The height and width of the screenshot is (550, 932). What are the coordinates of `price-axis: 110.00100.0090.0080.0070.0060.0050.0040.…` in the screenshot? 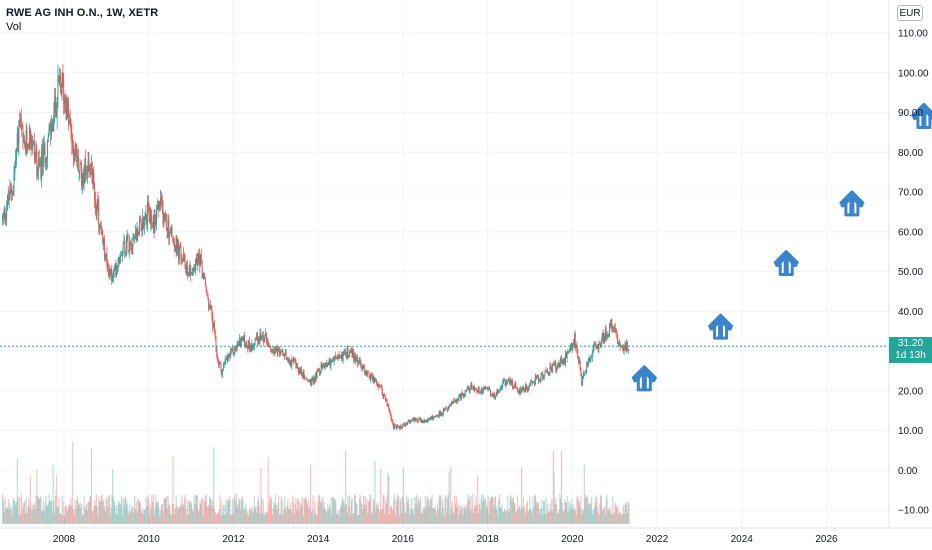 It's located at (913, 273).